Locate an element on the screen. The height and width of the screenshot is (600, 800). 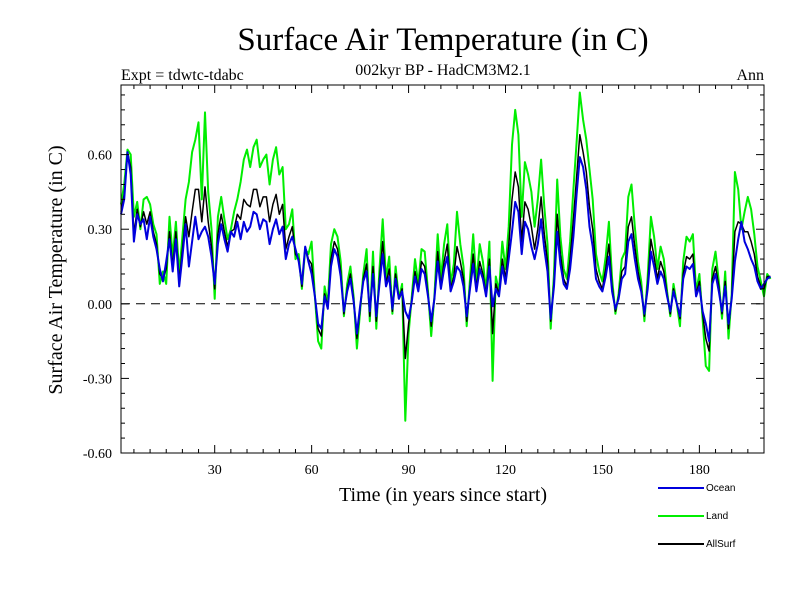
x-tick-label: 180 is located at coordinates (699, 470).